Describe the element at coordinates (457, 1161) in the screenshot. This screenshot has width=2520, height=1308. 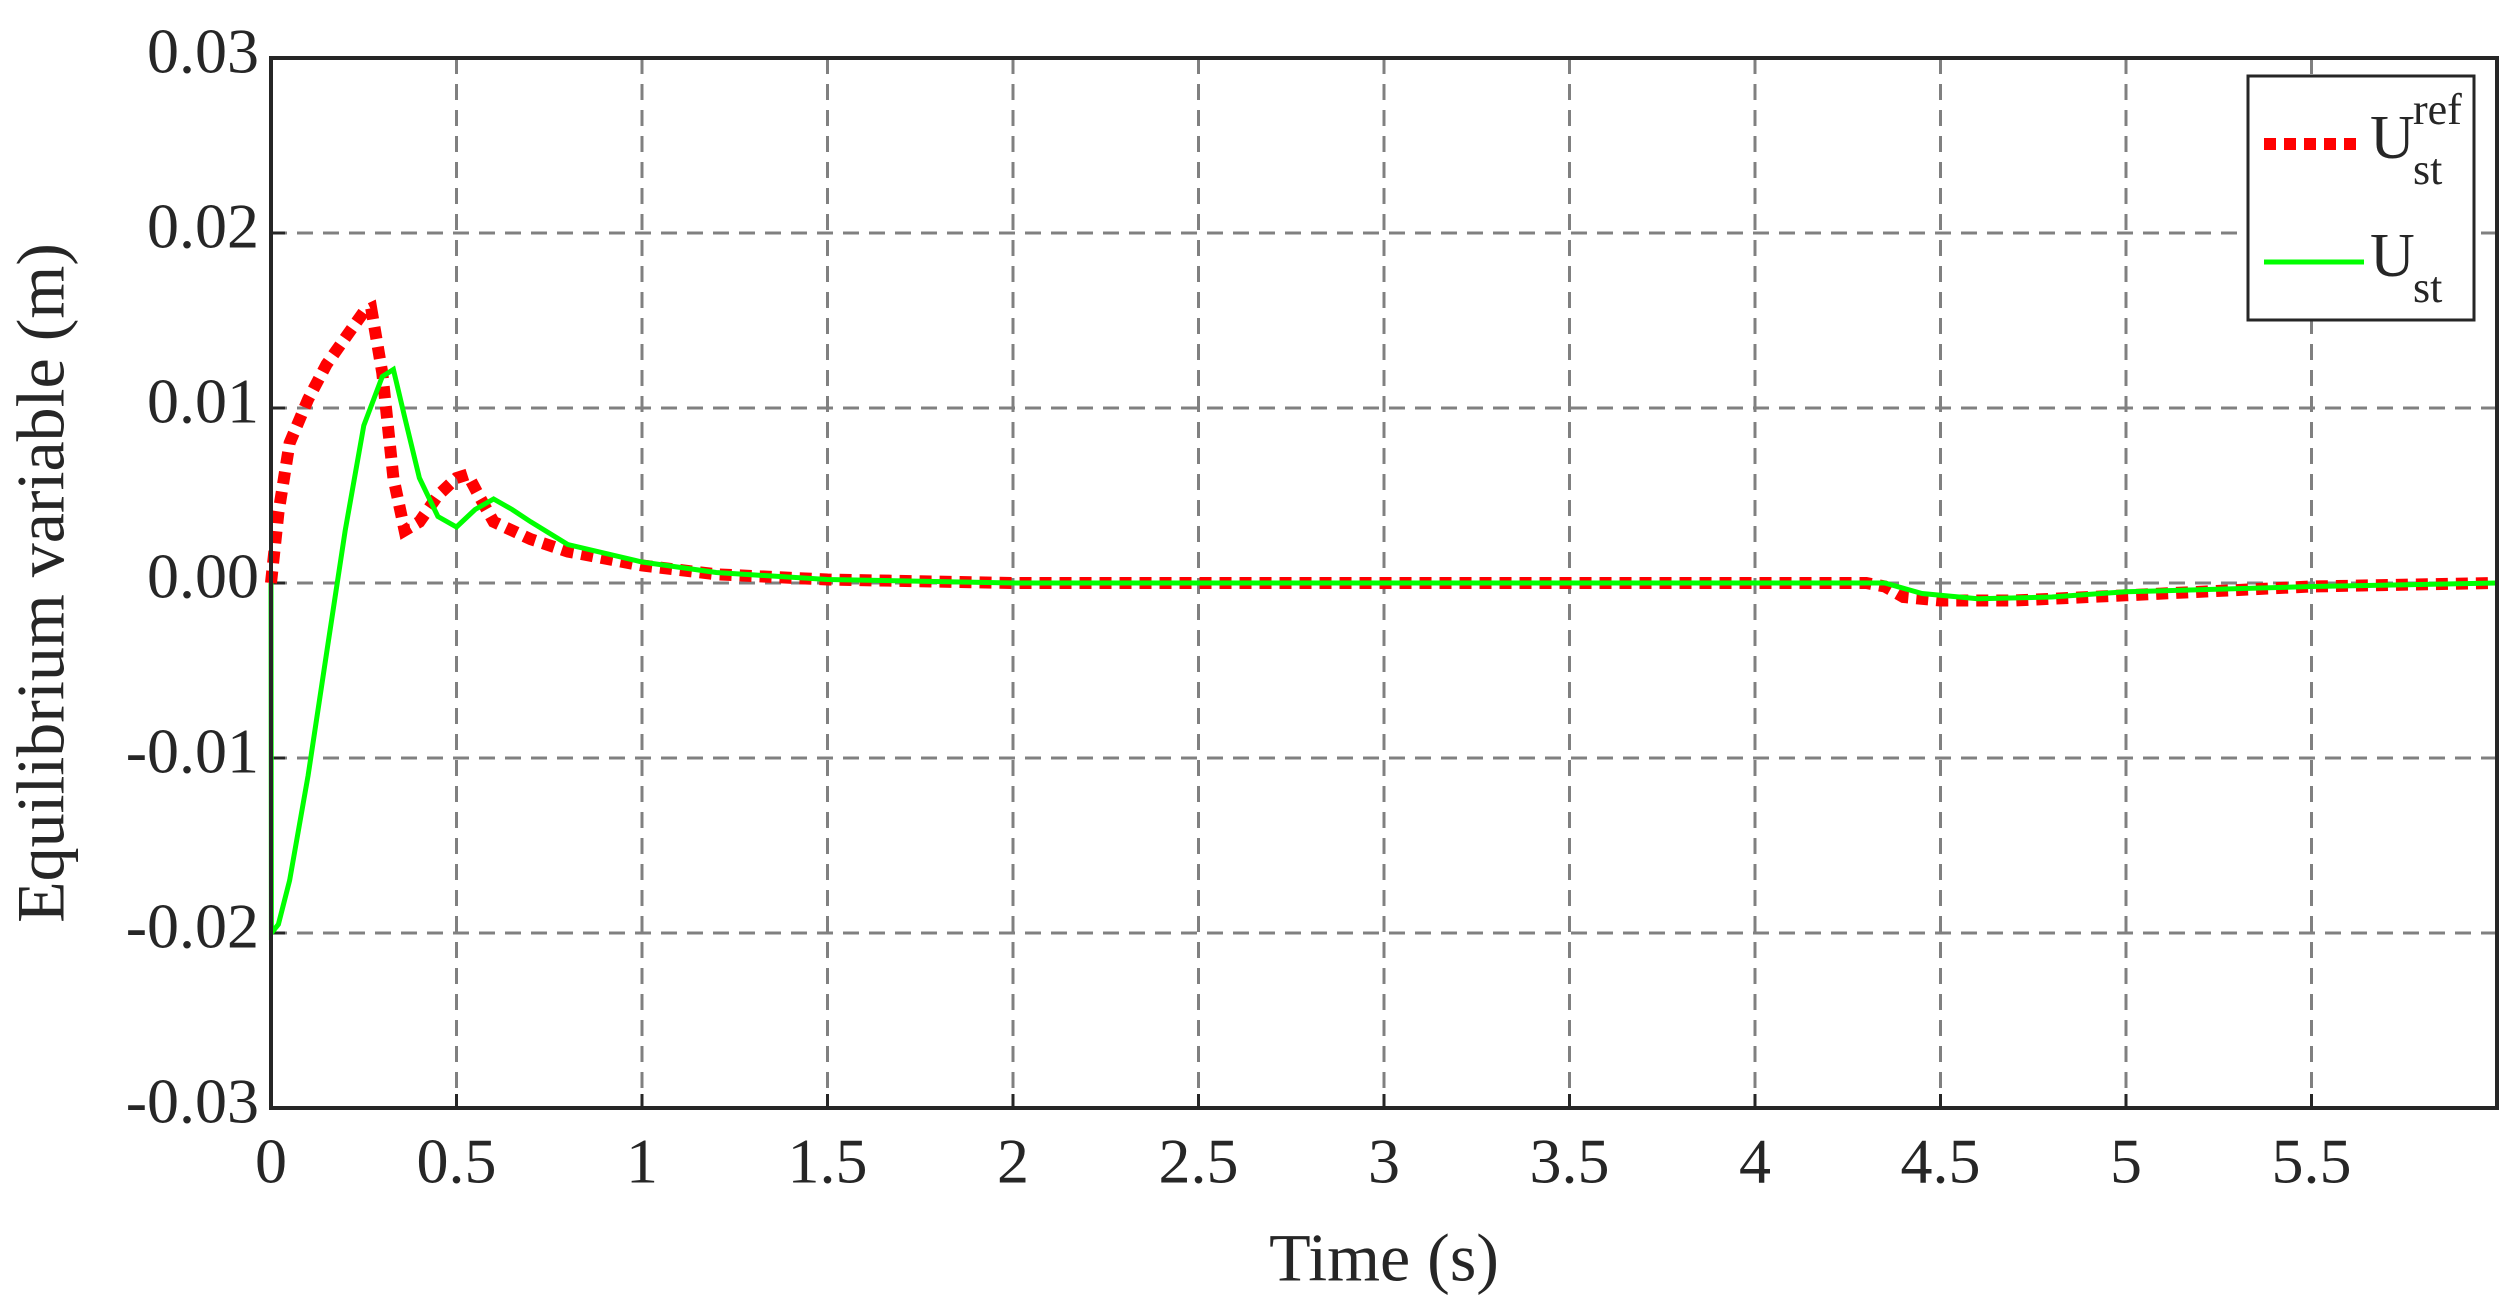
I see `x-tick-label: 0.5` at that location.